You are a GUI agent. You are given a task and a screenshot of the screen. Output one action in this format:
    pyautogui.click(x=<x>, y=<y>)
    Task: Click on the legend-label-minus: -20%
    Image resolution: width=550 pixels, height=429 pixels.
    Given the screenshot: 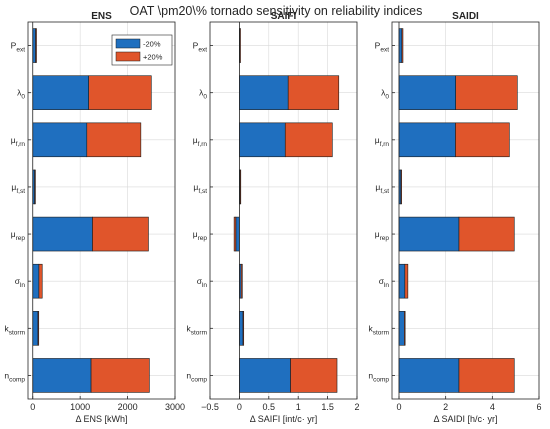 What is the action you would take?
    pyautogui.click(x=152, y=44)
    